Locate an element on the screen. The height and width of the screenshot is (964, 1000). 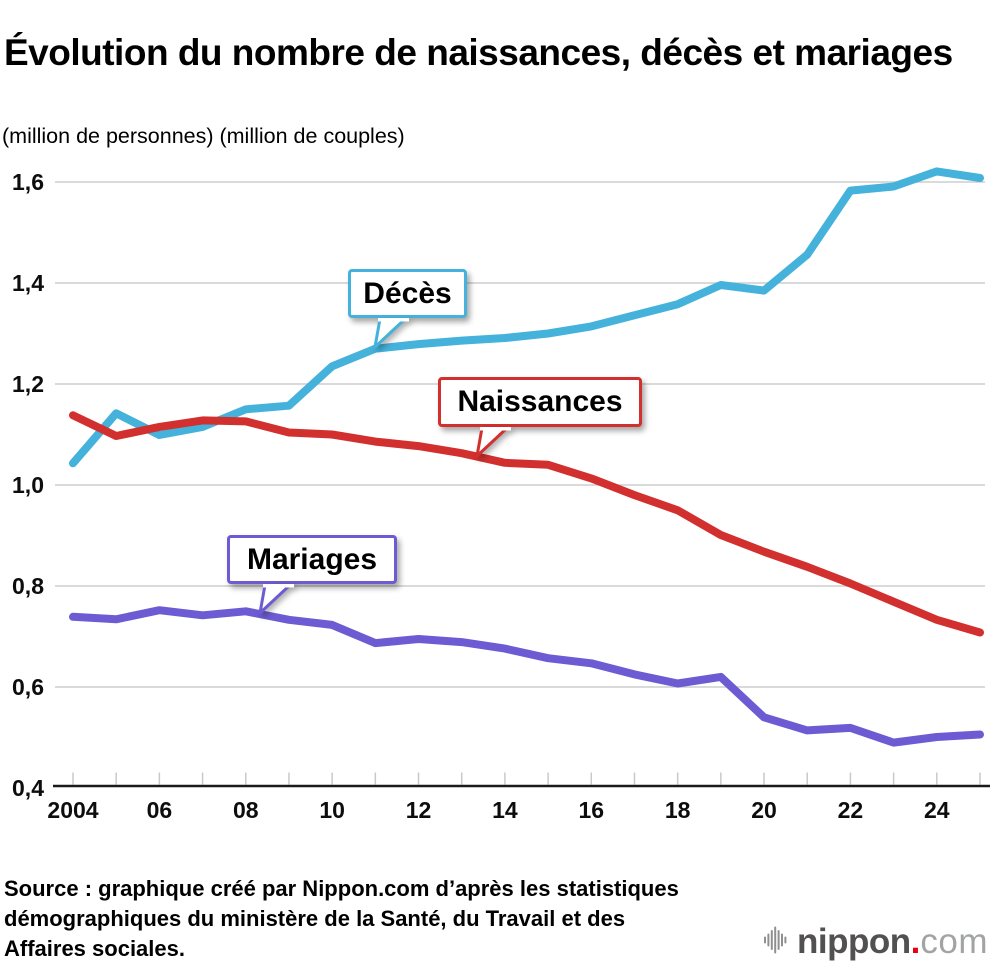
series-label-mariages: Mariages is located at coordinates (312, 575).